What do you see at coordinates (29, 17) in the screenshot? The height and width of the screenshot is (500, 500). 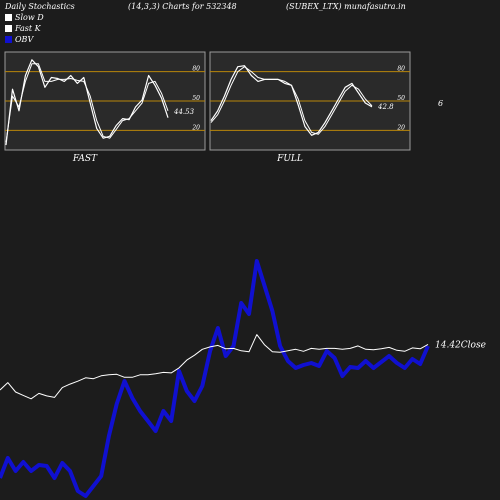 I see `legend-label-slow-d: Slow D` at bounding box center [29, 17].